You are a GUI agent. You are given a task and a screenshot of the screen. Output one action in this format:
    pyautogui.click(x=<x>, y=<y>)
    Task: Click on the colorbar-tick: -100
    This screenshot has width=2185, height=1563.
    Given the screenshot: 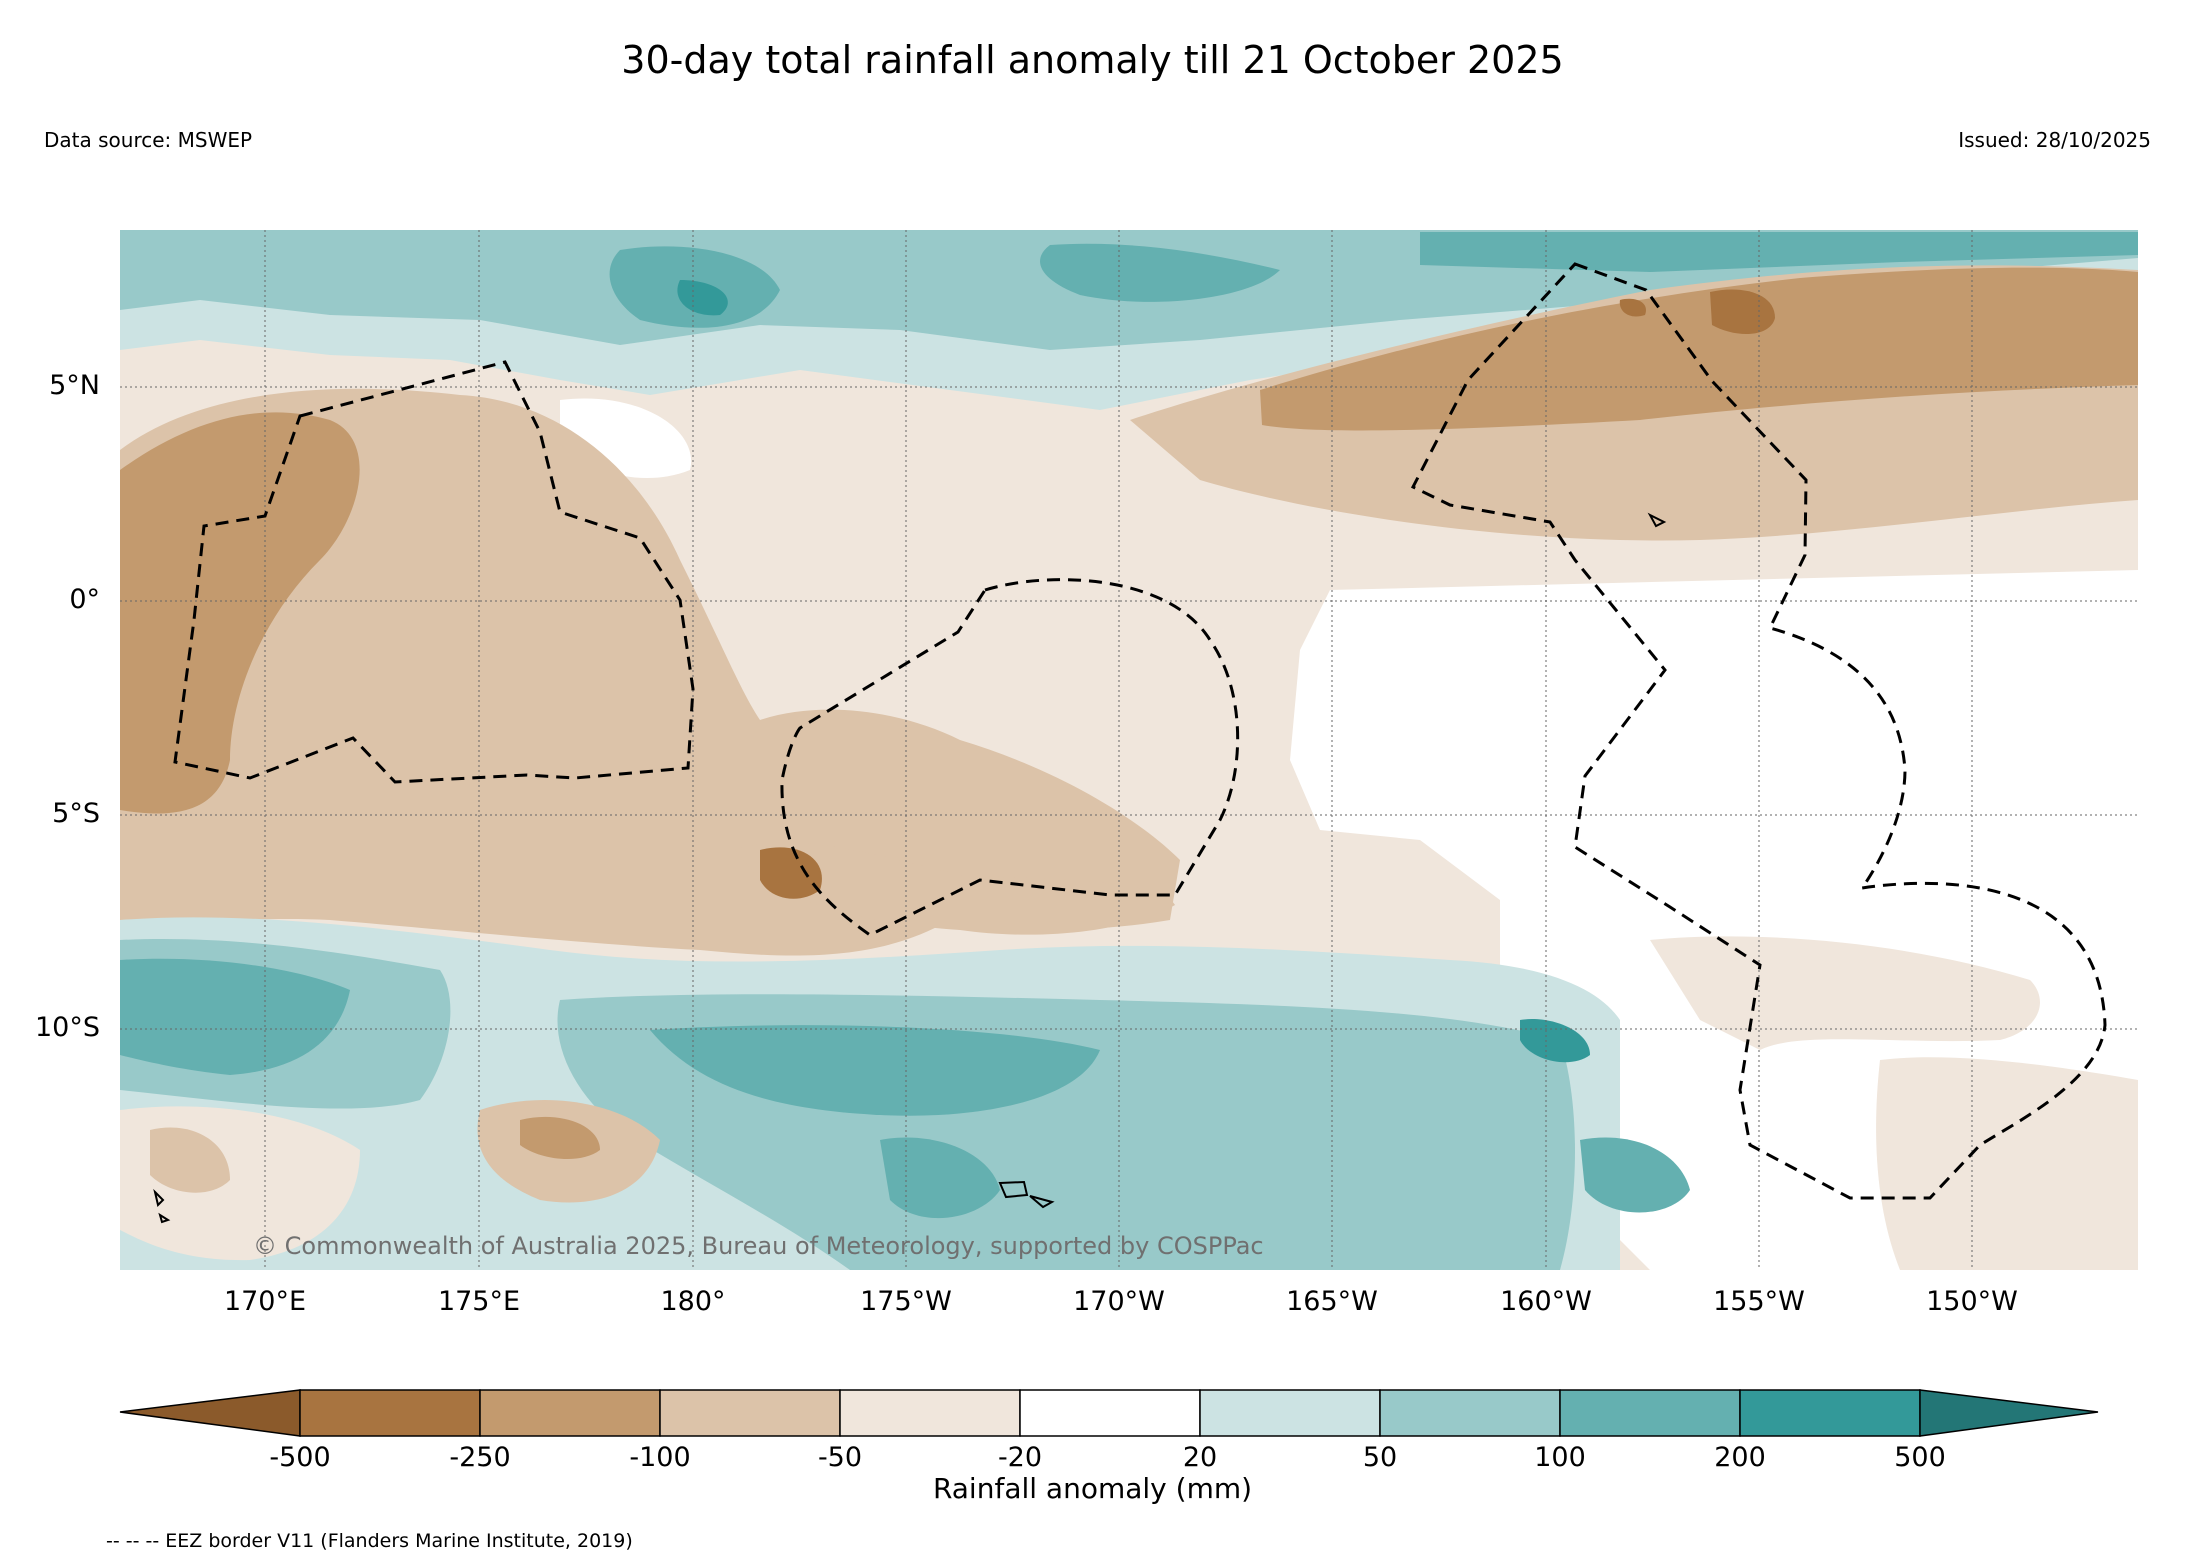 What is the action you would take?
    pyautogui.click(x=660, y=1457)
    